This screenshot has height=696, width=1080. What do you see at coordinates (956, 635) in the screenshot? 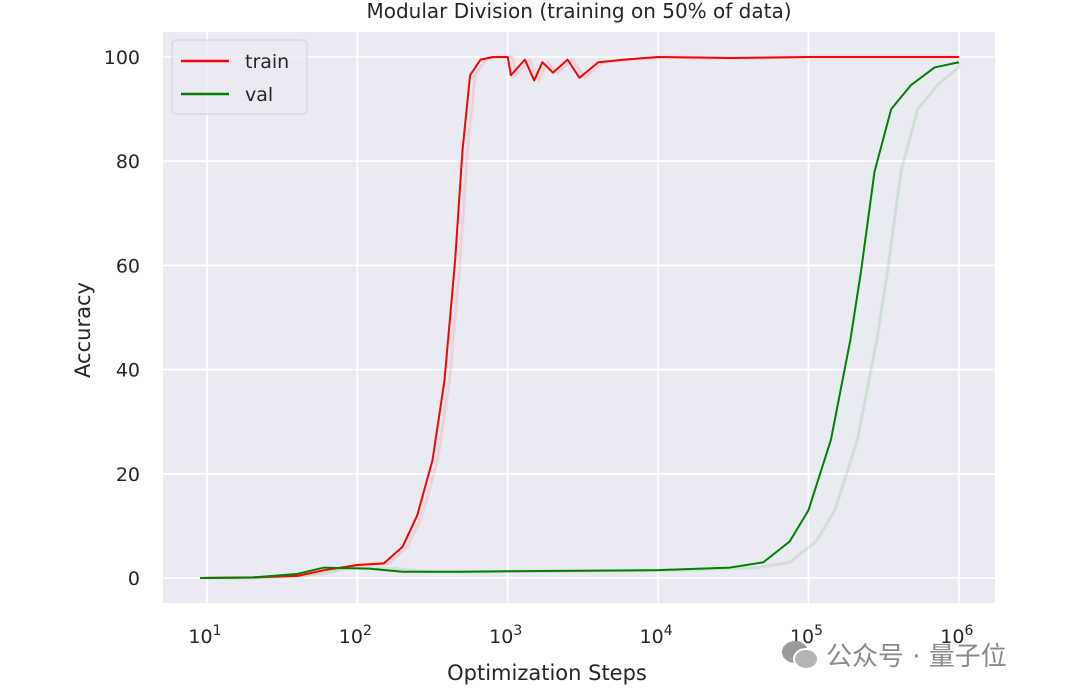
I see `x-tick-label: 10⁶` at bounding box center [956, 635].